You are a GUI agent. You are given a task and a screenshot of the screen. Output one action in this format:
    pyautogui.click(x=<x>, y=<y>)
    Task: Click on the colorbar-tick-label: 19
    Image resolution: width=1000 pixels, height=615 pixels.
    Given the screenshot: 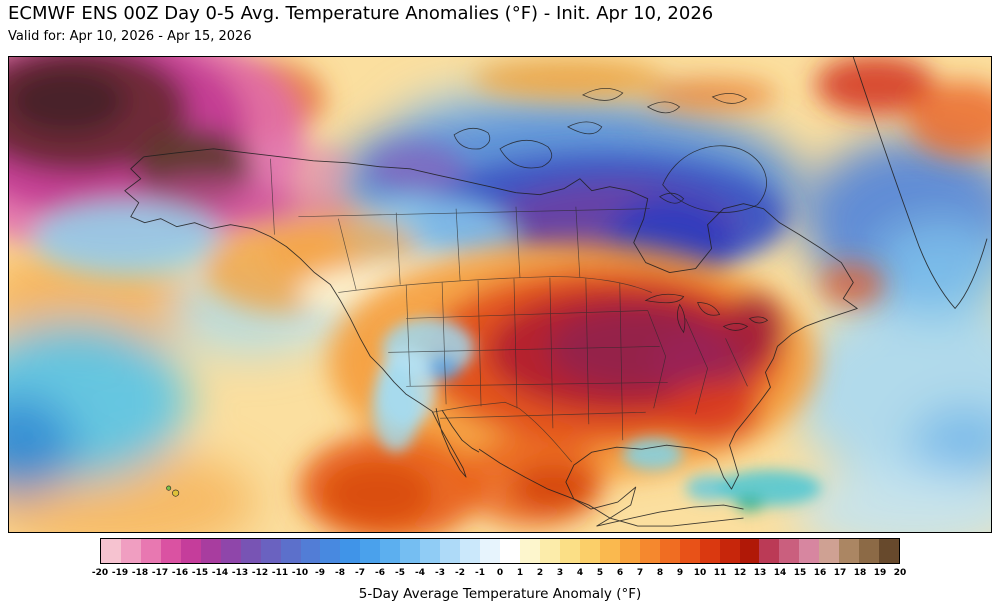 What is the action you would take?
    pyautogui.click(x=880, y=573)
    